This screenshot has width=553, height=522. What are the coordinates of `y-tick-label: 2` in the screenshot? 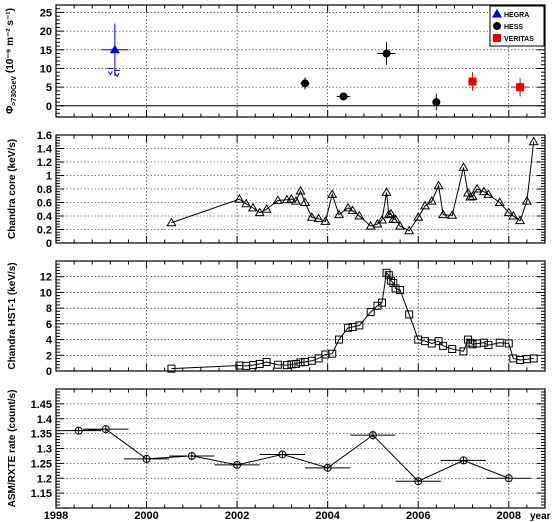 It's located at (49, 356).